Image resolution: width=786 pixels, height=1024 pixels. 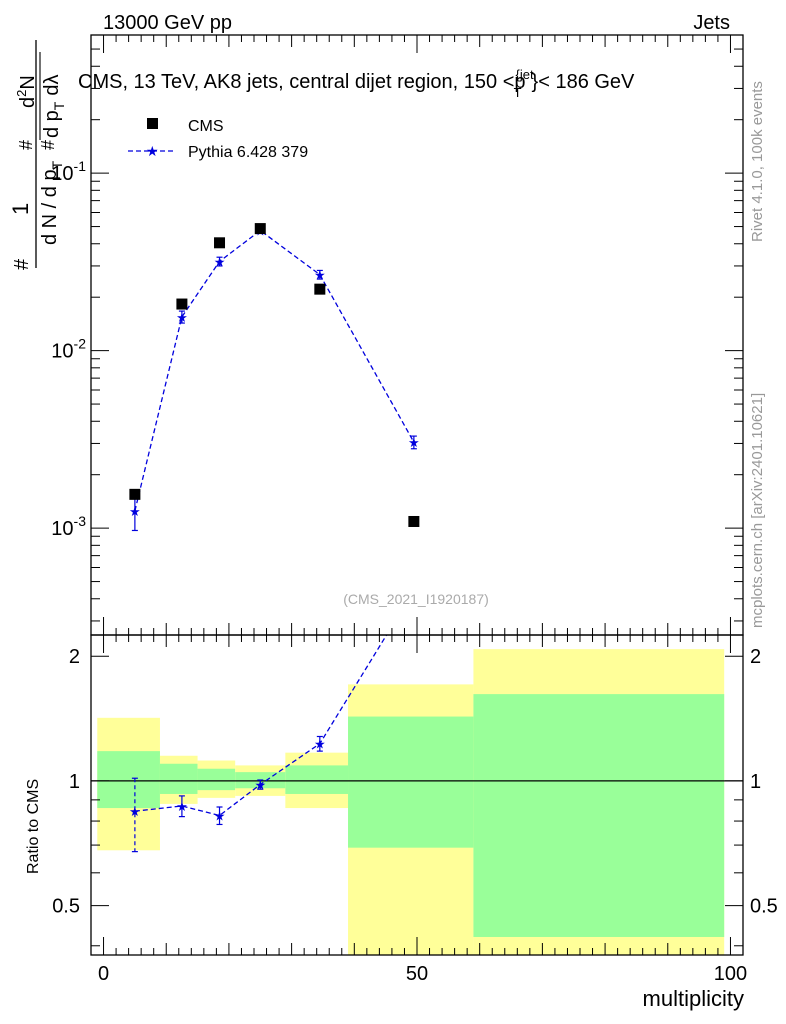 I want to click on upper-ytick-label-1: 10⁻², so click(x=68, y=349).